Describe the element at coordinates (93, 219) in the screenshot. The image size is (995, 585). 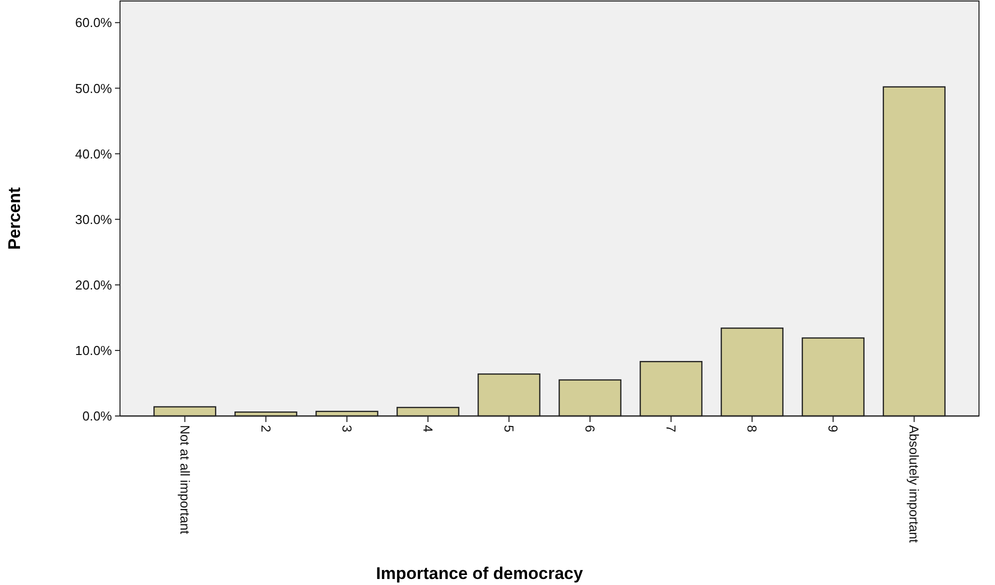
I see `y-tick-label: 30.0%` at that location.